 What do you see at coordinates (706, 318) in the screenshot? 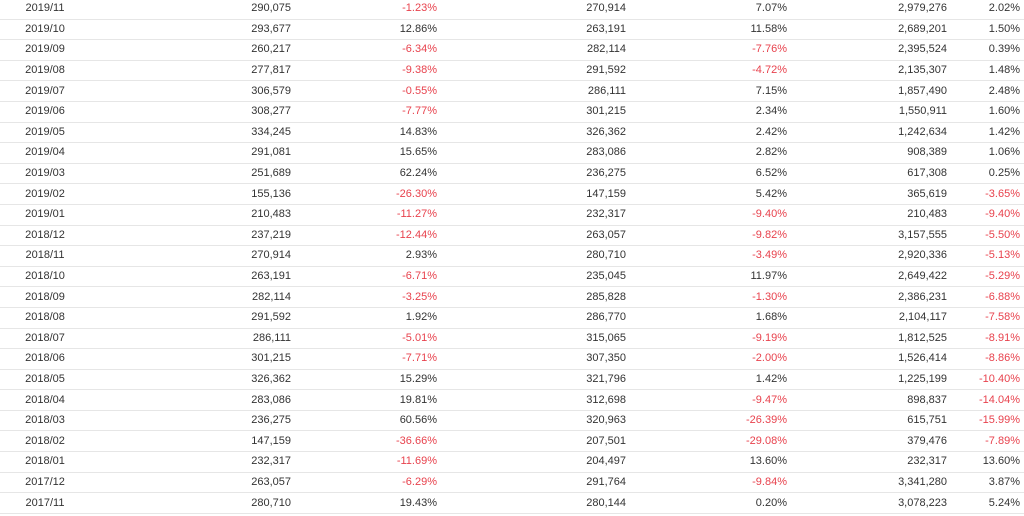
I see `percent-cell: 1.68%` at bounding box center [706, 318].